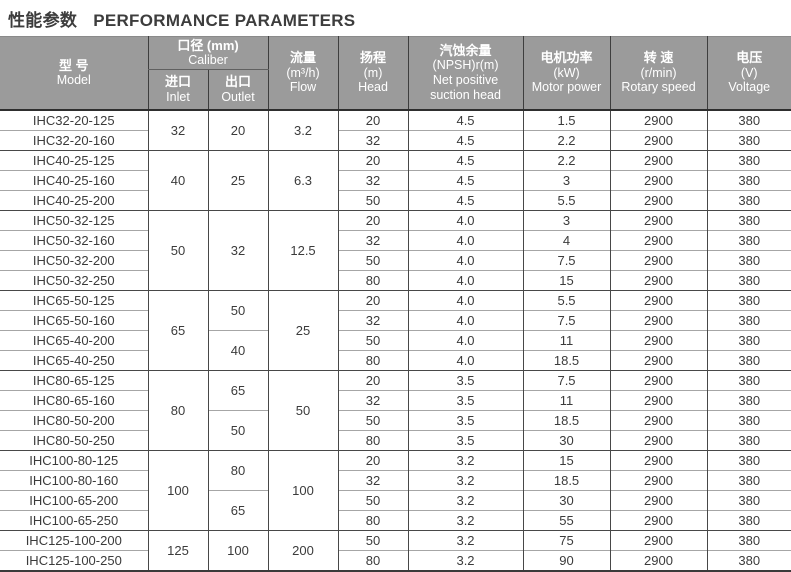 Image resolution: width=791 pixels, height=572 pixels. I want to click on table-row: IHC80-65-125 80 65 50 20 3.5 7.5 2900 380, so click(395, 410).